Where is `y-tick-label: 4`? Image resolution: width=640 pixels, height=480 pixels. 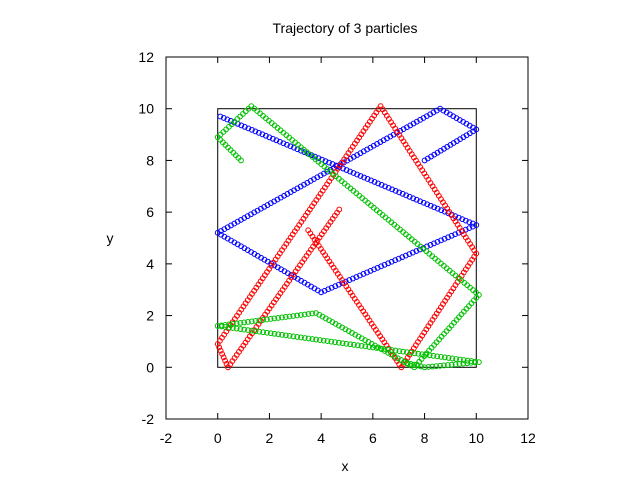
y-tick-label: 4 is located at coordinates (150, 264).